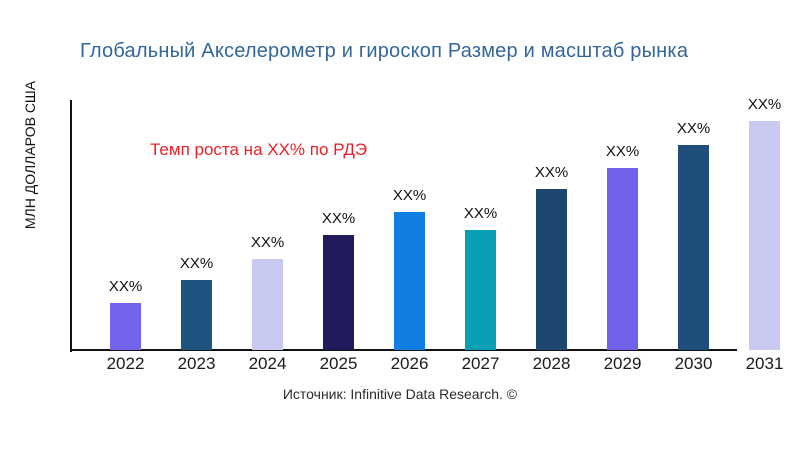  I want to click on bar-2029, so click(622, 259).